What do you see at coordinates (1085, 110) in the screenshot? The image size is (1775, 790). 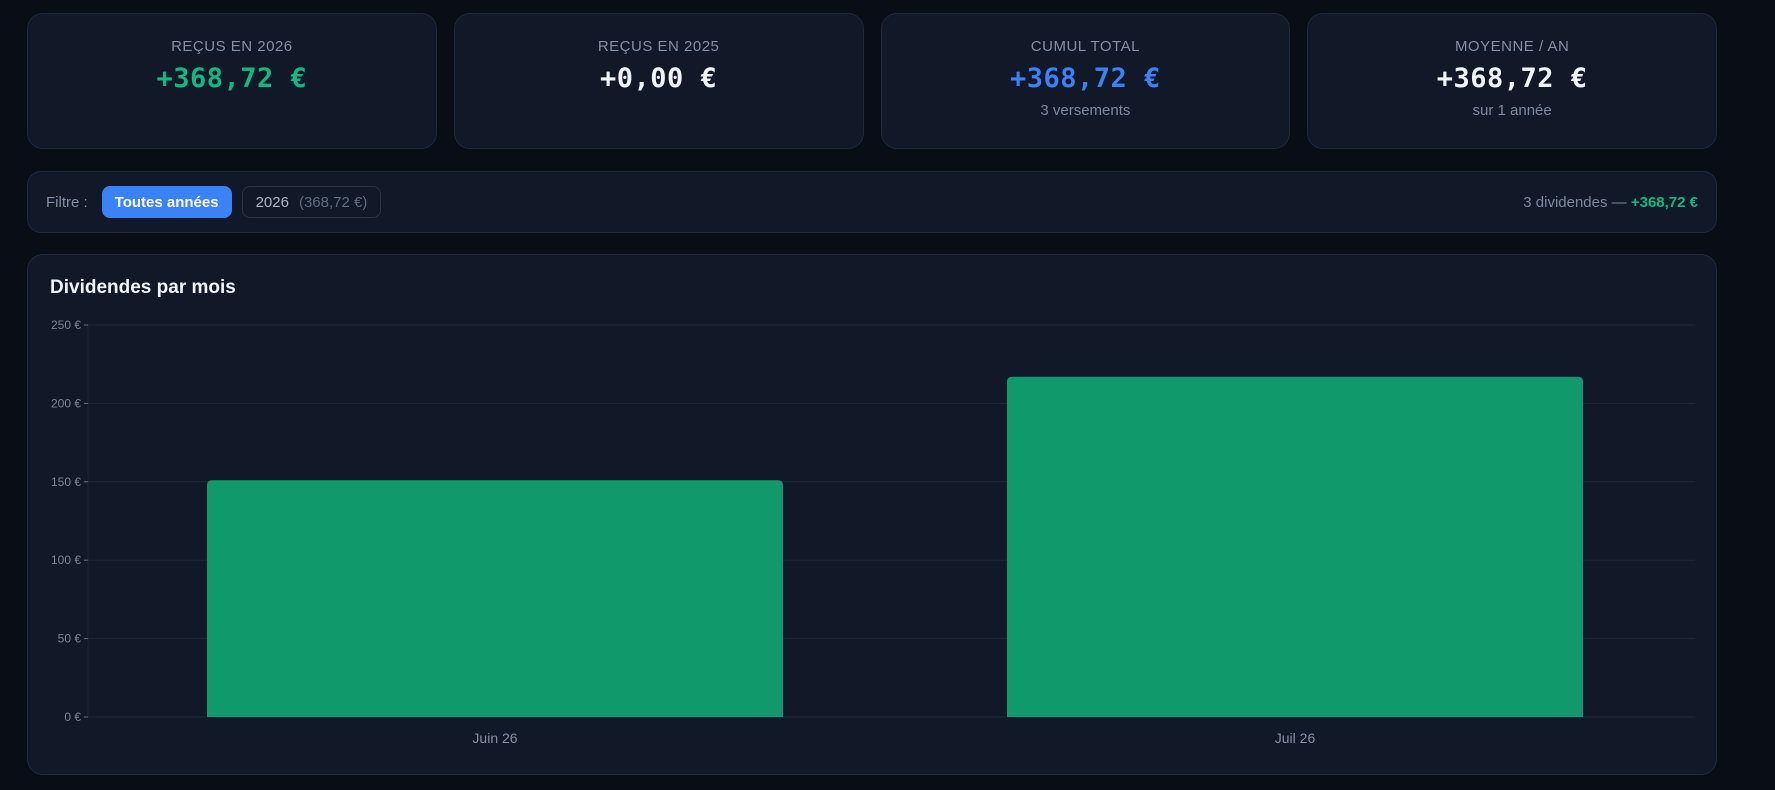 I see `stat-sub: 3 versements` at bounding box center [1085, 110].